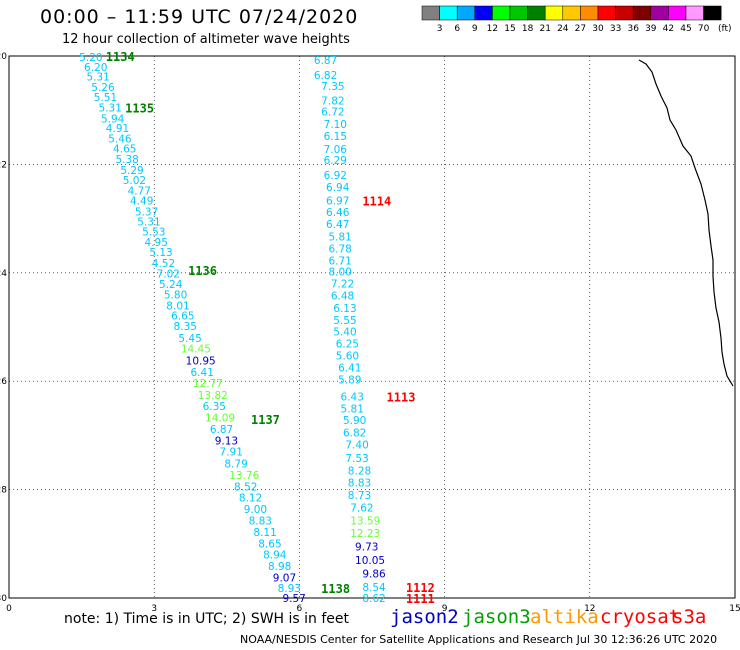  I want to click on swh-value: 9.07, so click(284, 578).